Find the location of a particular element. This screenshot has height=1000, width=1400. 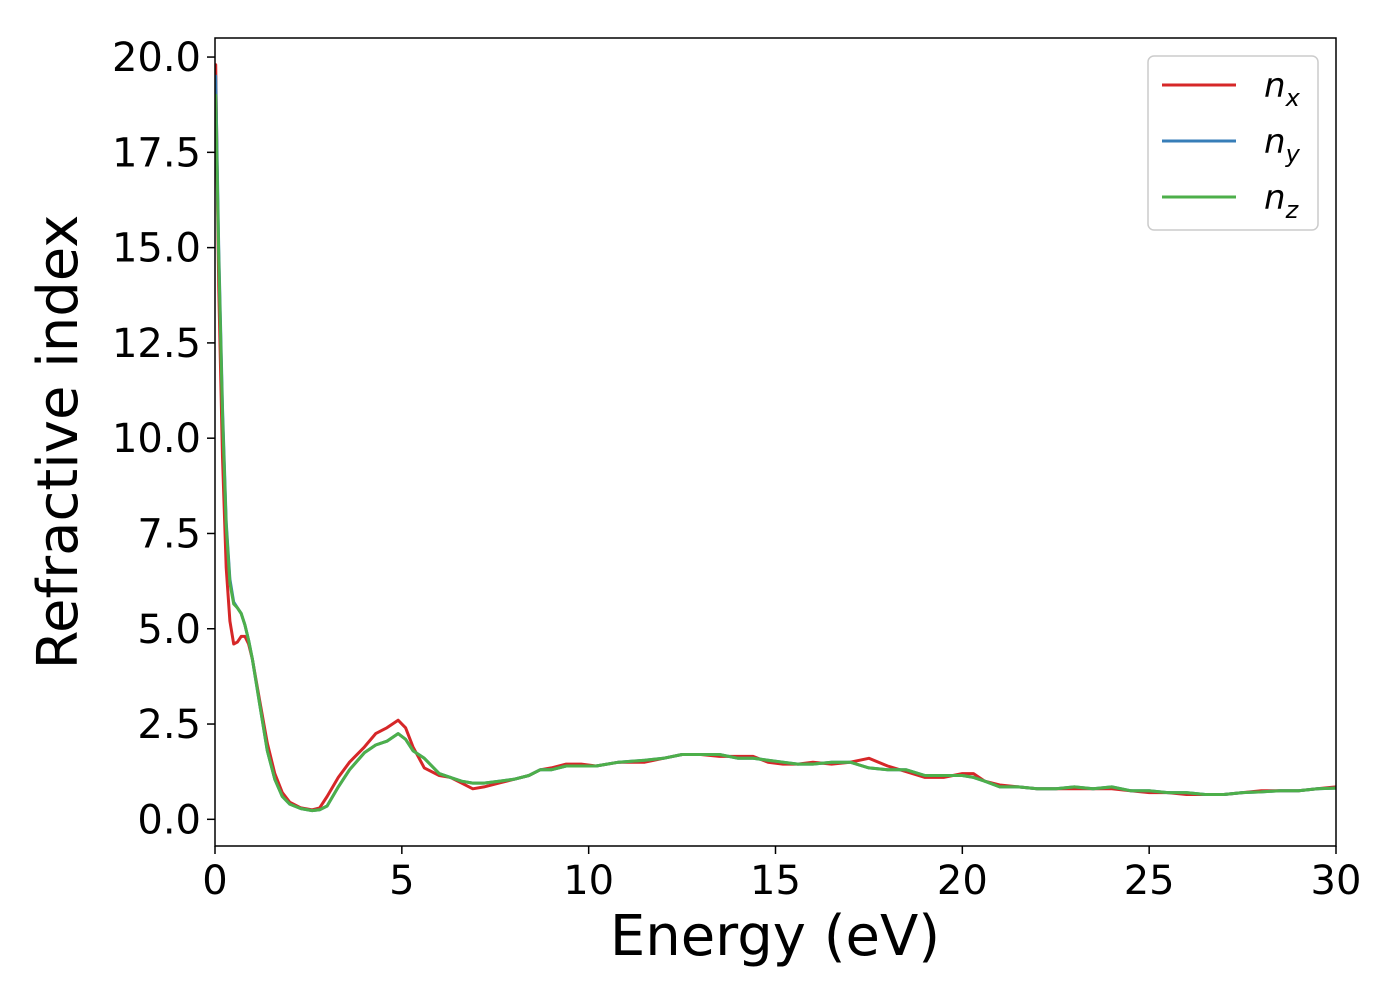

x-axis-label: Energy (eV) is located at coordinates (775, 936).